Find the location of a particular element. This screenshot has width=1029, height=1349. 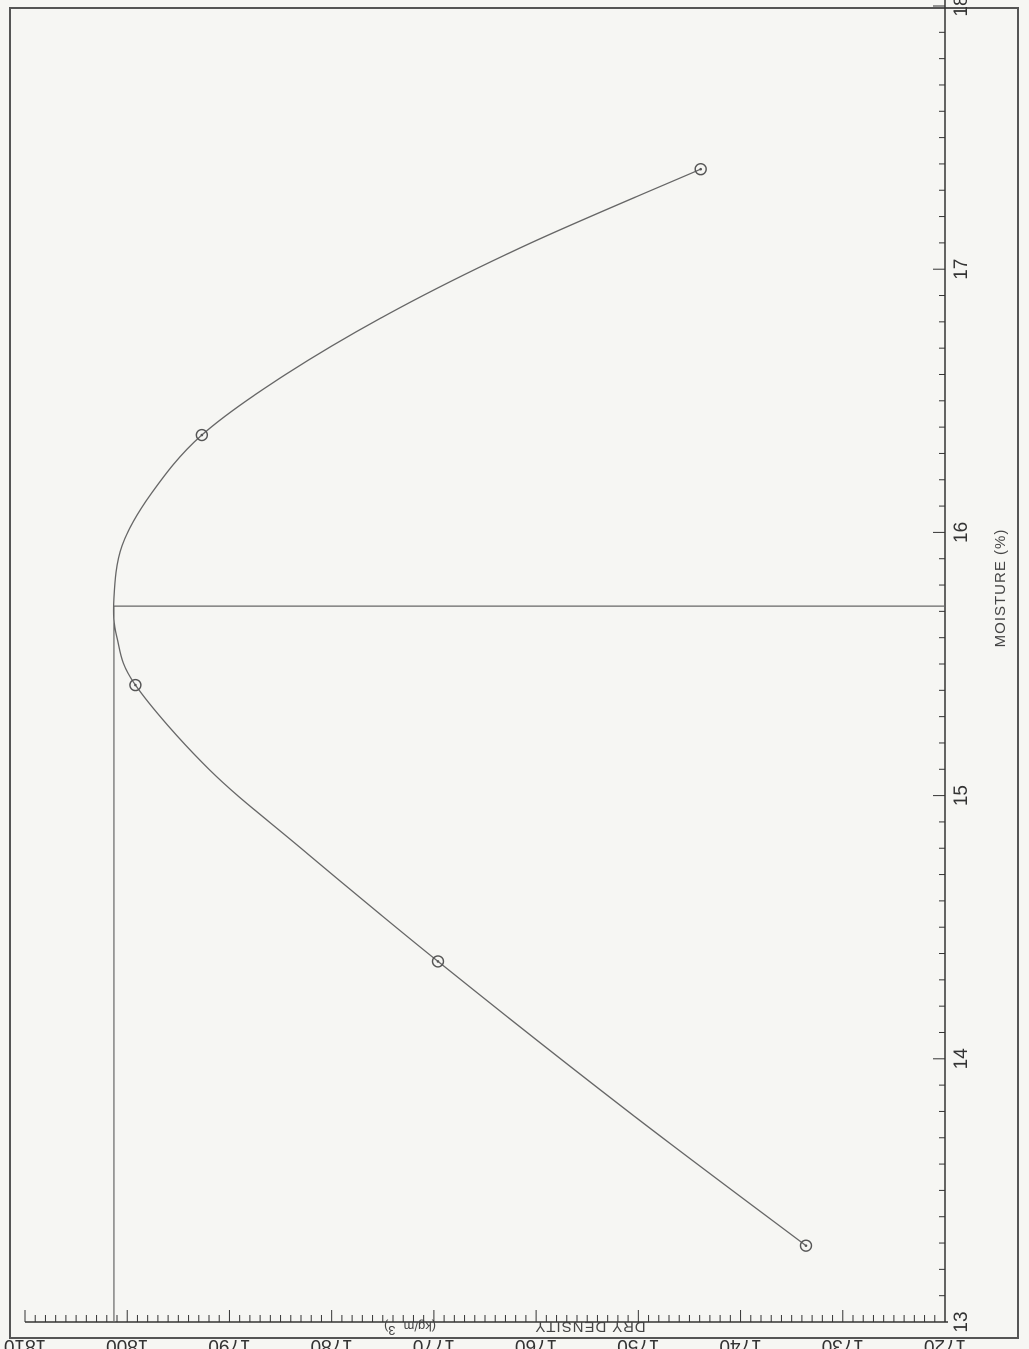

moisture-tick-label: 16 is located at coordinates (961, 532).